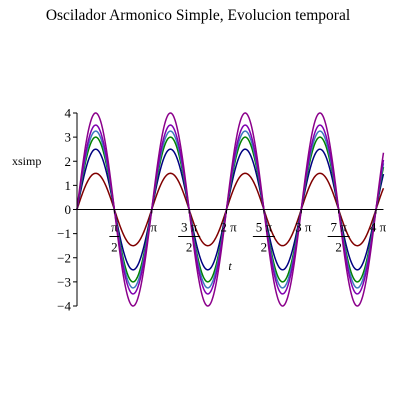  I want to click on y-ticks: −4 −3 −2 −1 0 1 2 3 4, so click(67, 210).